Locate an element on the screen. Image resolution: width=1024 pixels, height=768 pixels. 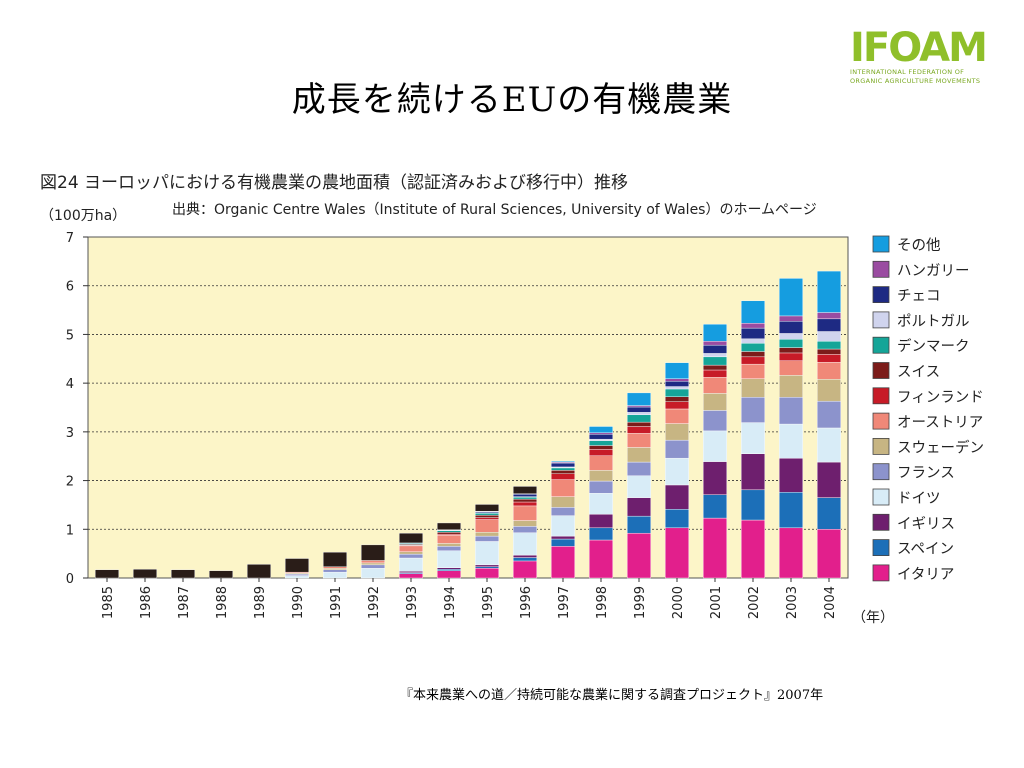
x-tick-label: 2000 is located at coordinates (678, 602).